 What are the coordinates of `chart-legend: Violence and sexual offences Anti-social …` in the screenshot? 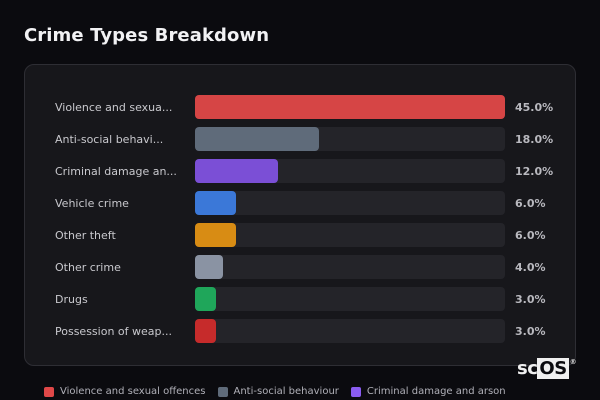 It's located at (275, 391).